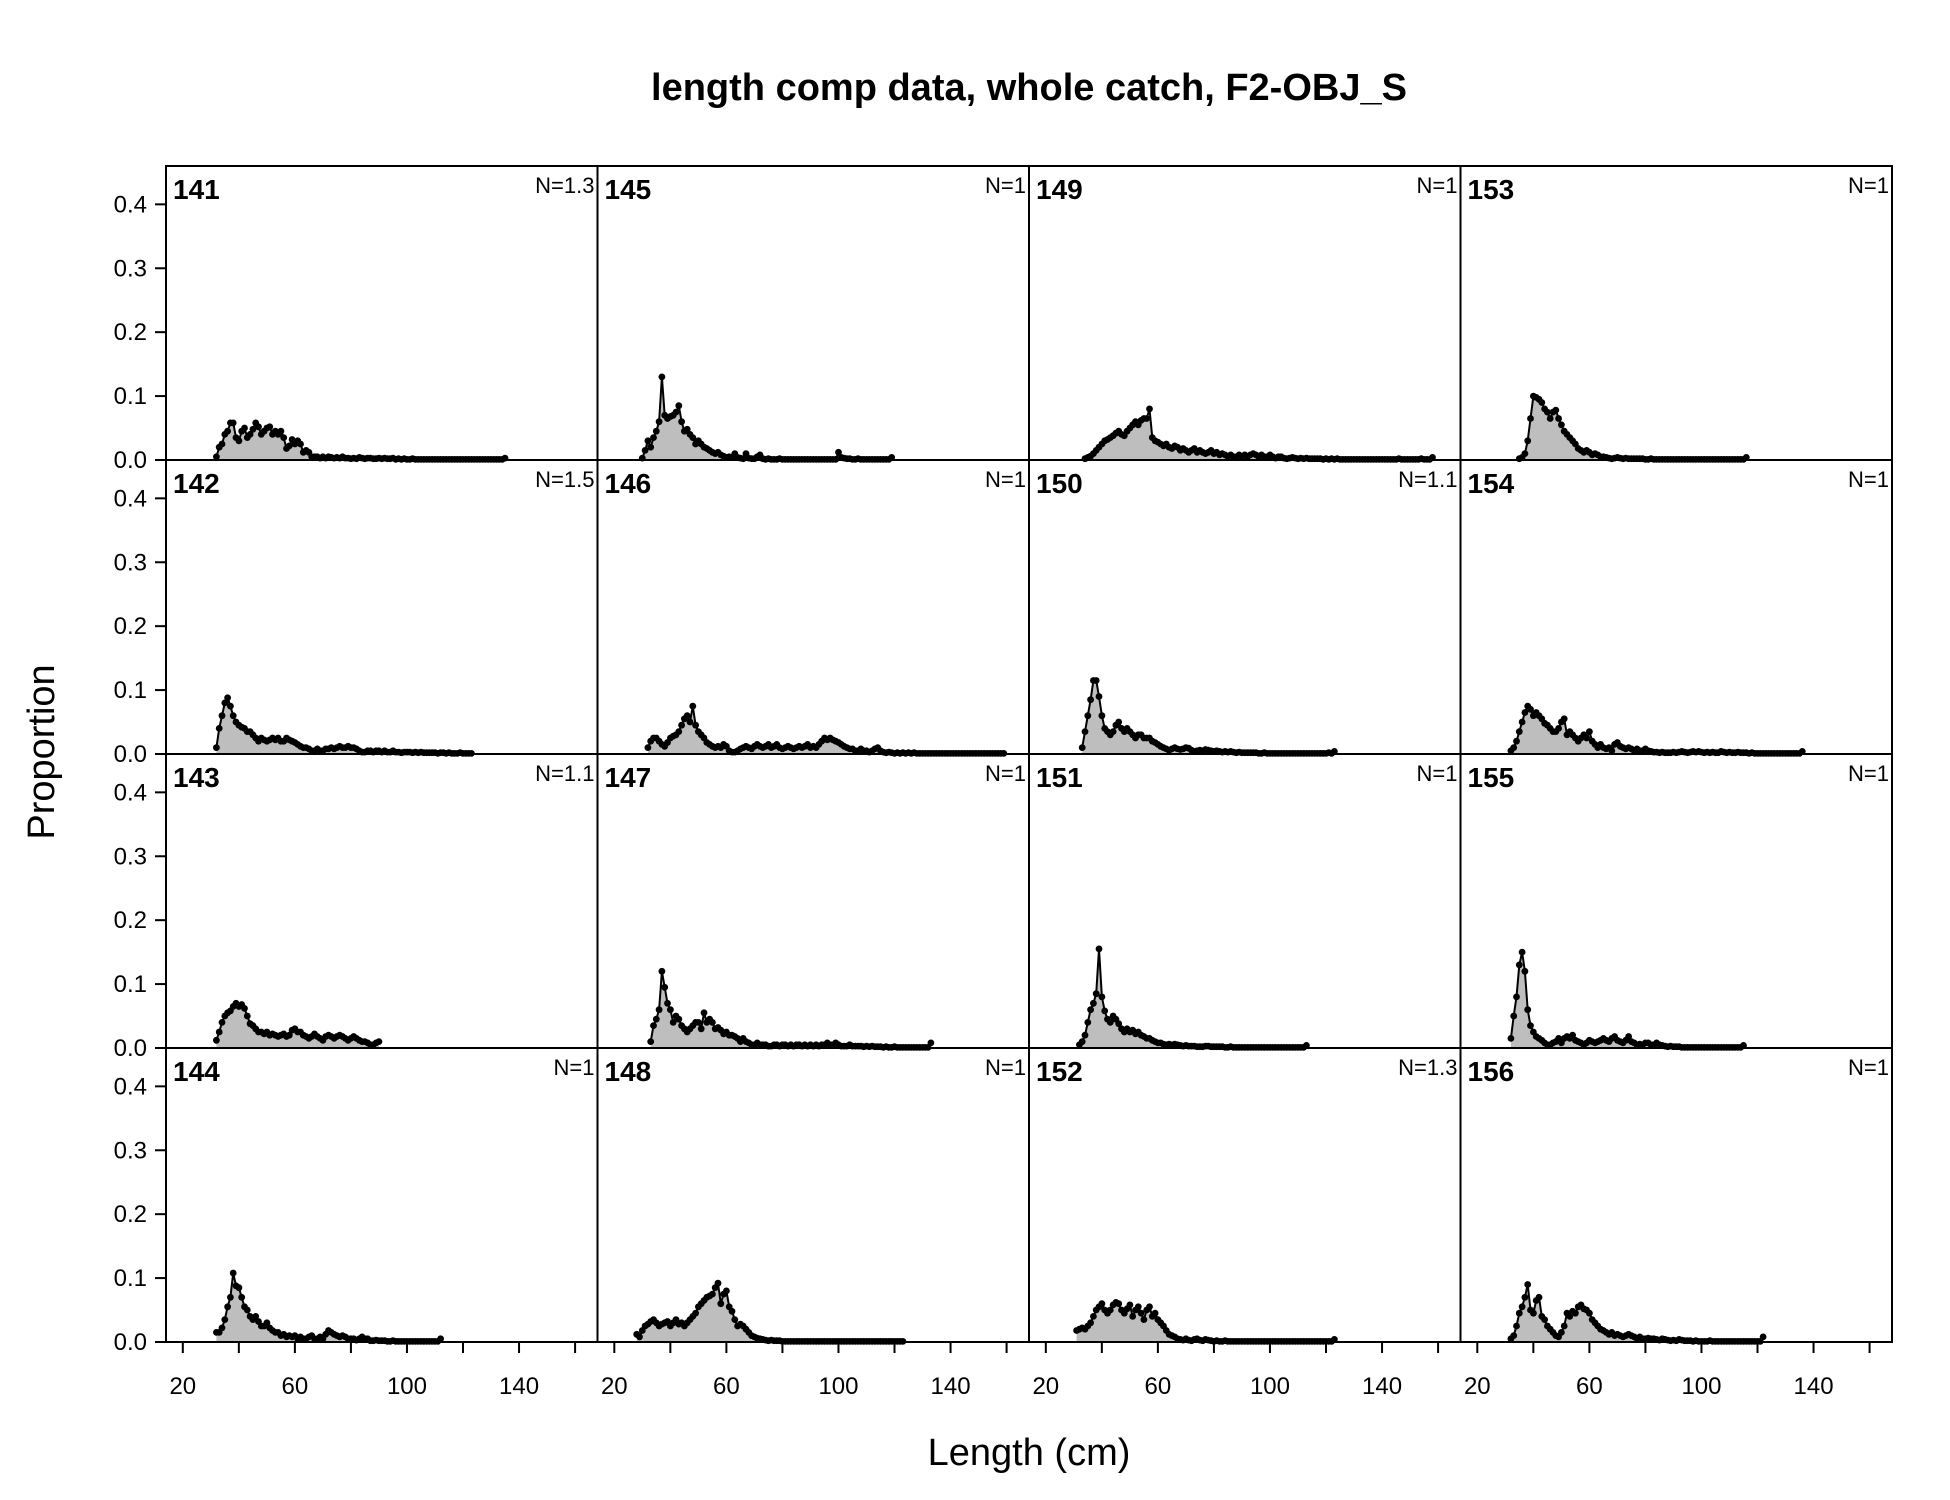 This screenshot has height=1500, width=1950. What do you see at coordinates (130, 856) in the screenshot?
I see `y-tick-label: 0.3` at bounding box center [130, 856].